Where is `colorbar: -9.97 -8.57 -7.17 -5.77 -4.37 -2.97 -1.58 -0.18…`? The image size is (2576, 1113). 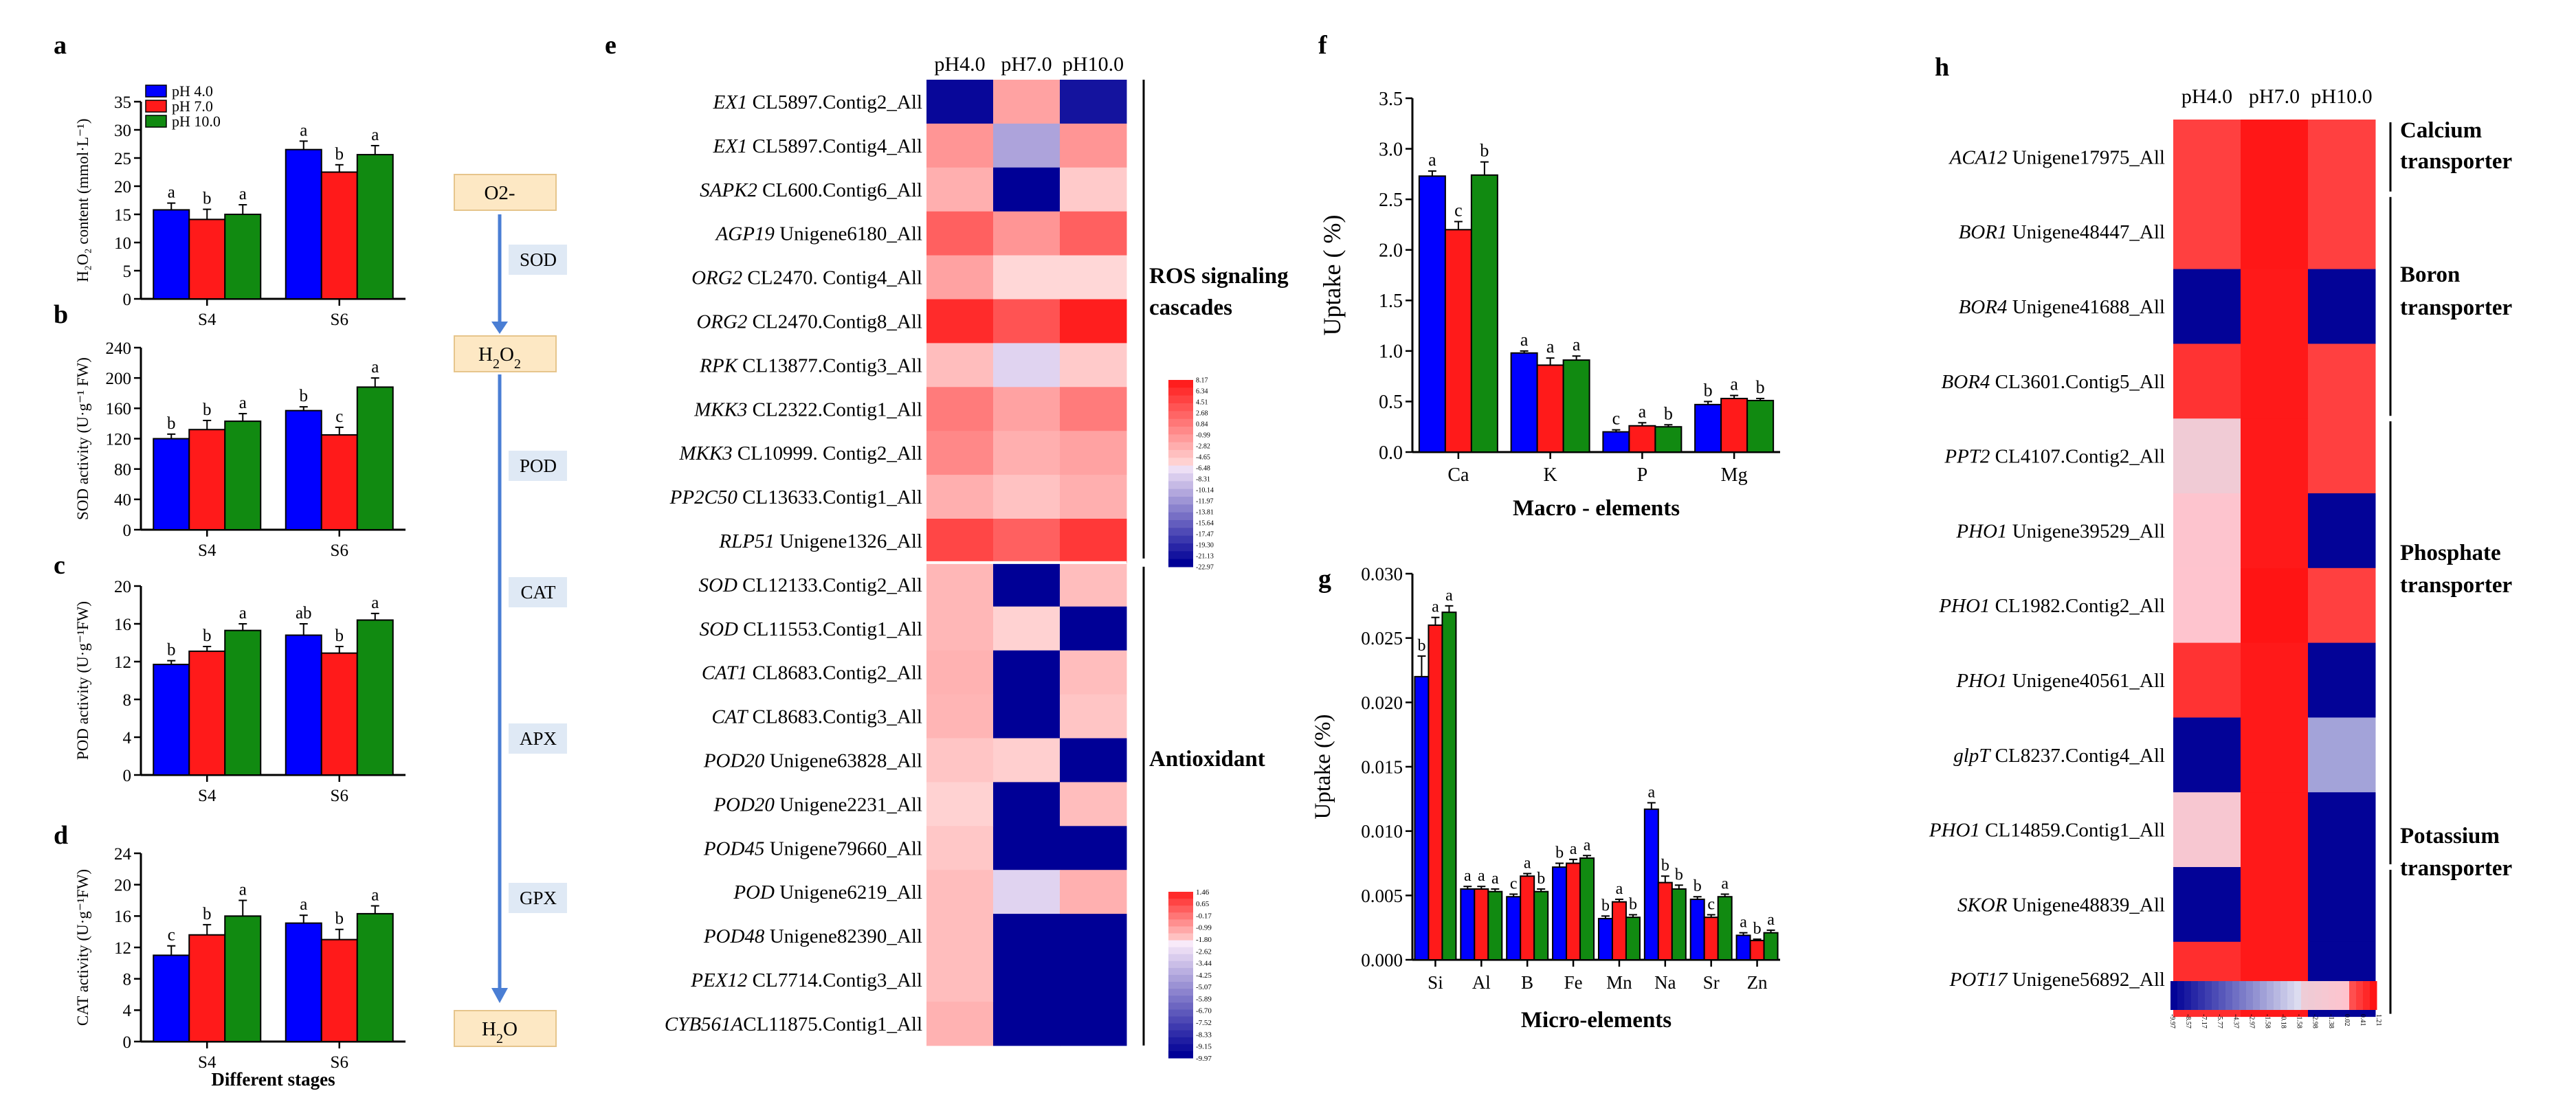 colorbar: -9.97 -8.57 -7.17 -5.77 -4.37 -2.97 -1.58 -0.18… is located at coordinates (2275, 1004).